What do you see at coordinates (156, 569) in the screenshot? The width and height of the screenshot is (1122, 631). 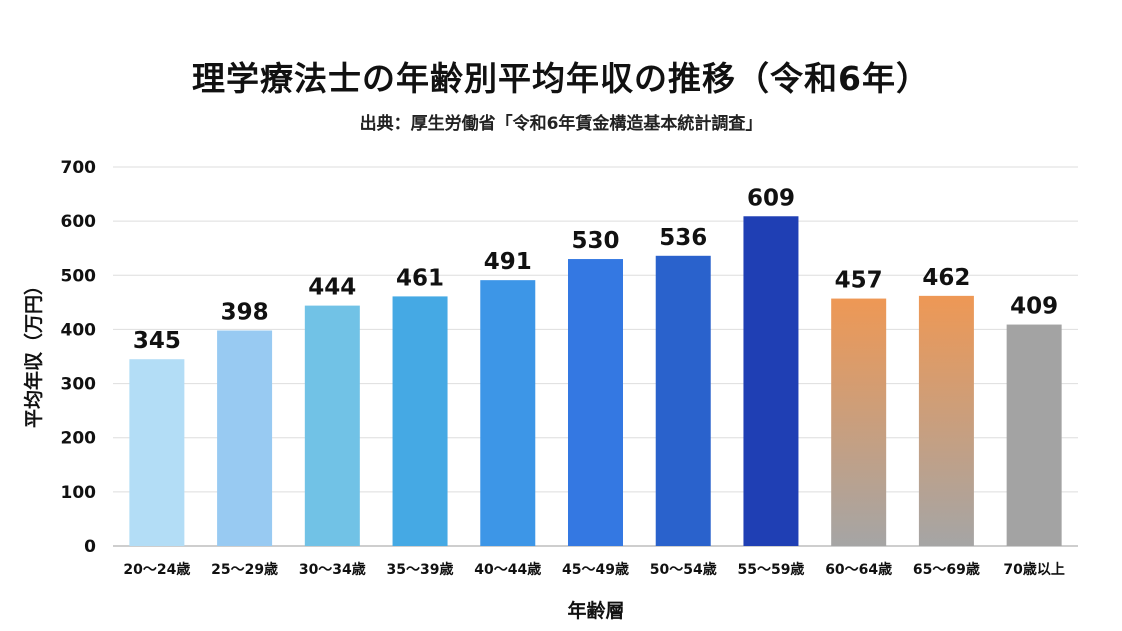 I see `x-tick-label: 20〜24歳` at bounding box center [156, 569].